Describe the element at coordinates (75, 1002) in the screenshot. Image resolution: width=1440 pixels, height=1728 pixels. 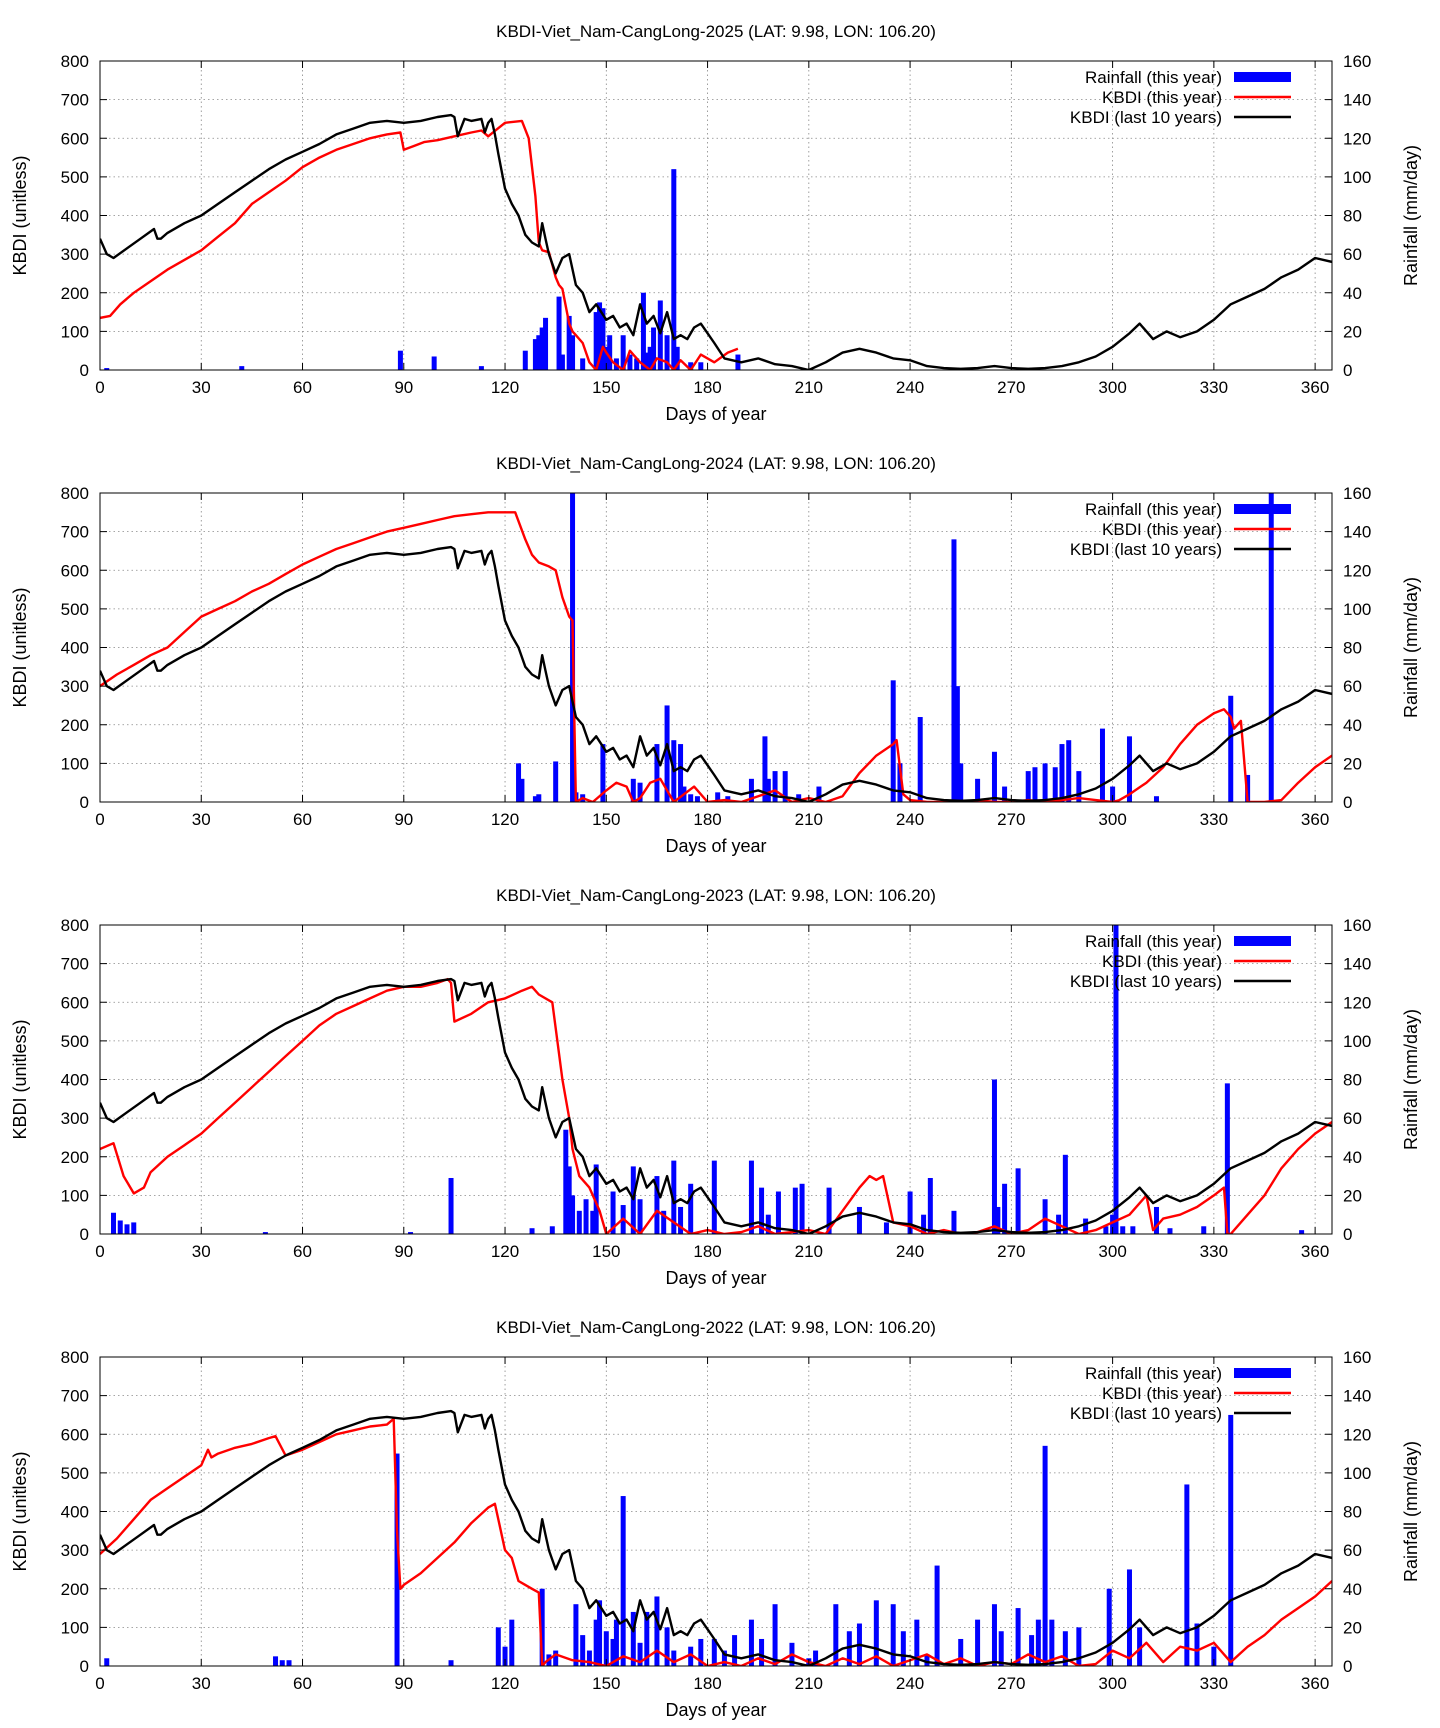
I see `y-tick-label: 600` at that location.